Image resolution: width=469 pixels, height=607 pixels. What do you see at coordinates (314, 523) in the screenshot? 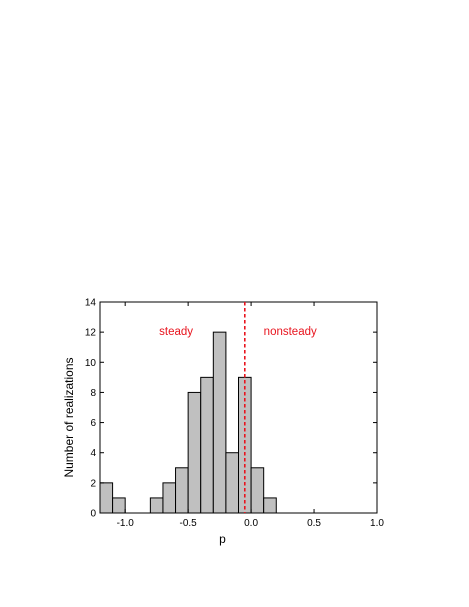
I see `x-tick-label: 0.5` at bounding box center [314, 523].